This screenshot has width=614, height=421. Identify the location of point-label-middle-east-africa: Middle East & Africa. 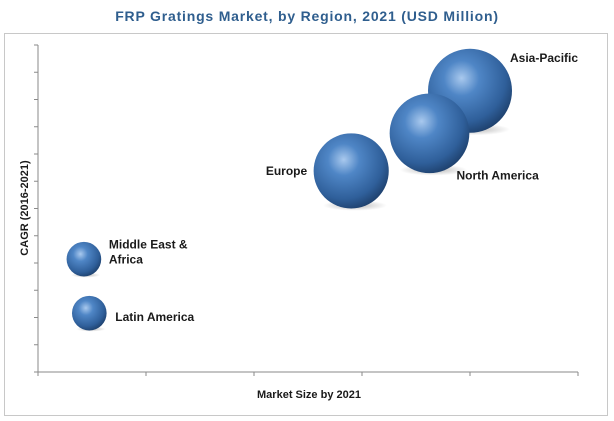
(148, 252).